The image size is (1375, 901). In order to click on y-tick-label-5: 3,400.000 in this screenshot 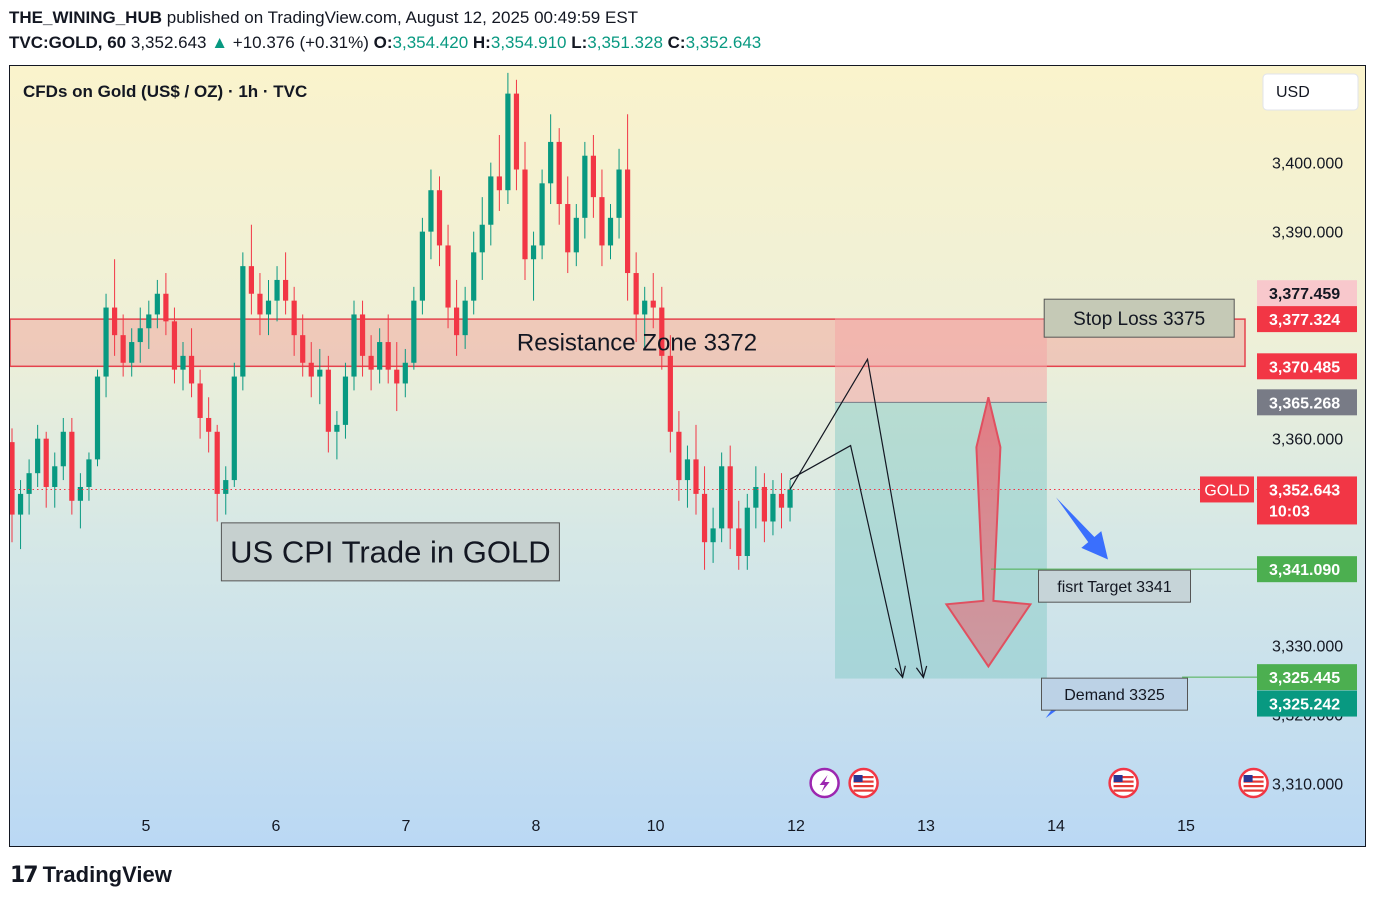, I will do `click(1307, 164)`.